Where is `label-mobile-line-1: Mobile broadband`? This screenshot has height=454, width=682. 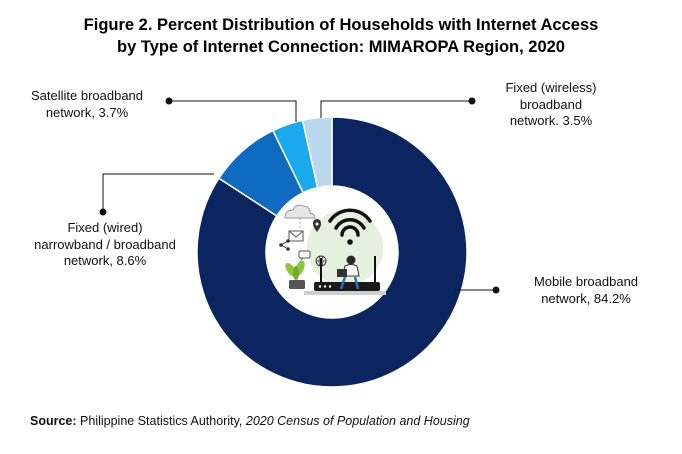
label-mobile-line-1: Mobile broadband is located at coordinates (586, 281).